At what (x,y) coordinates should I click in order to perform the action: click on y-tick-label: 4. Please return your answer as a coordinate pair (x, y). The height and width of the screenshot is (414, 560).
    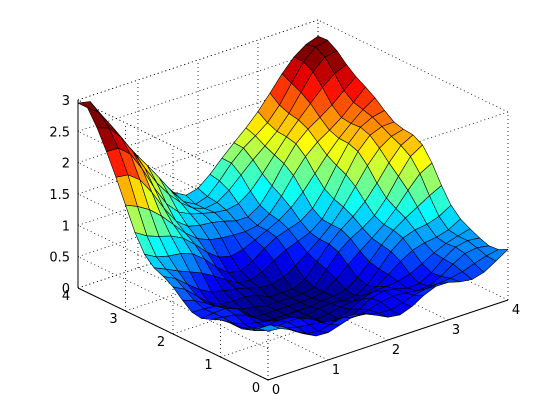
    Looking at the image, I should click on (66, 296).